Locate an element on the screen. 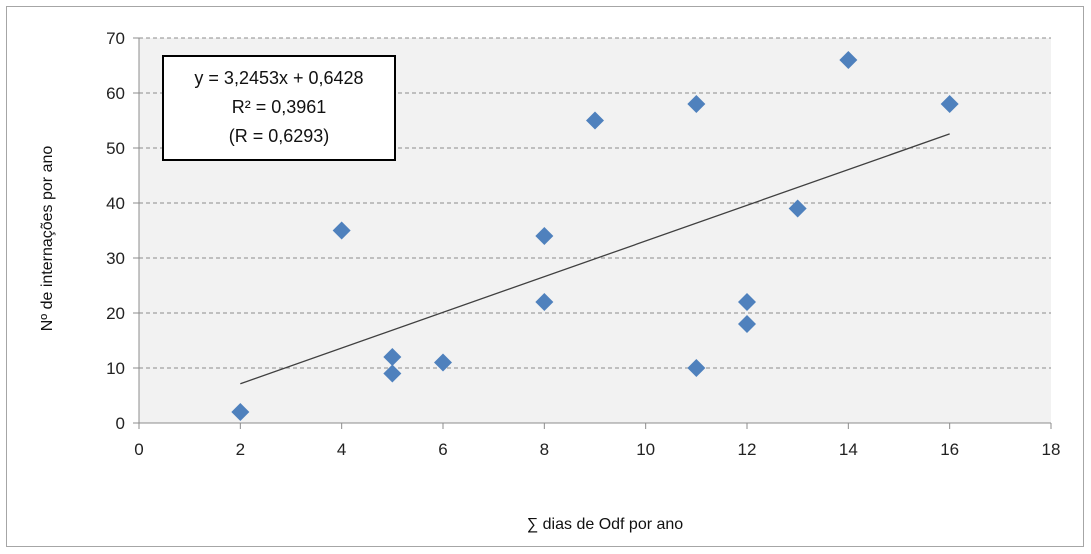  equation-text: y = 3,2453x + 0,6428 is located at coordinates (278, 78).